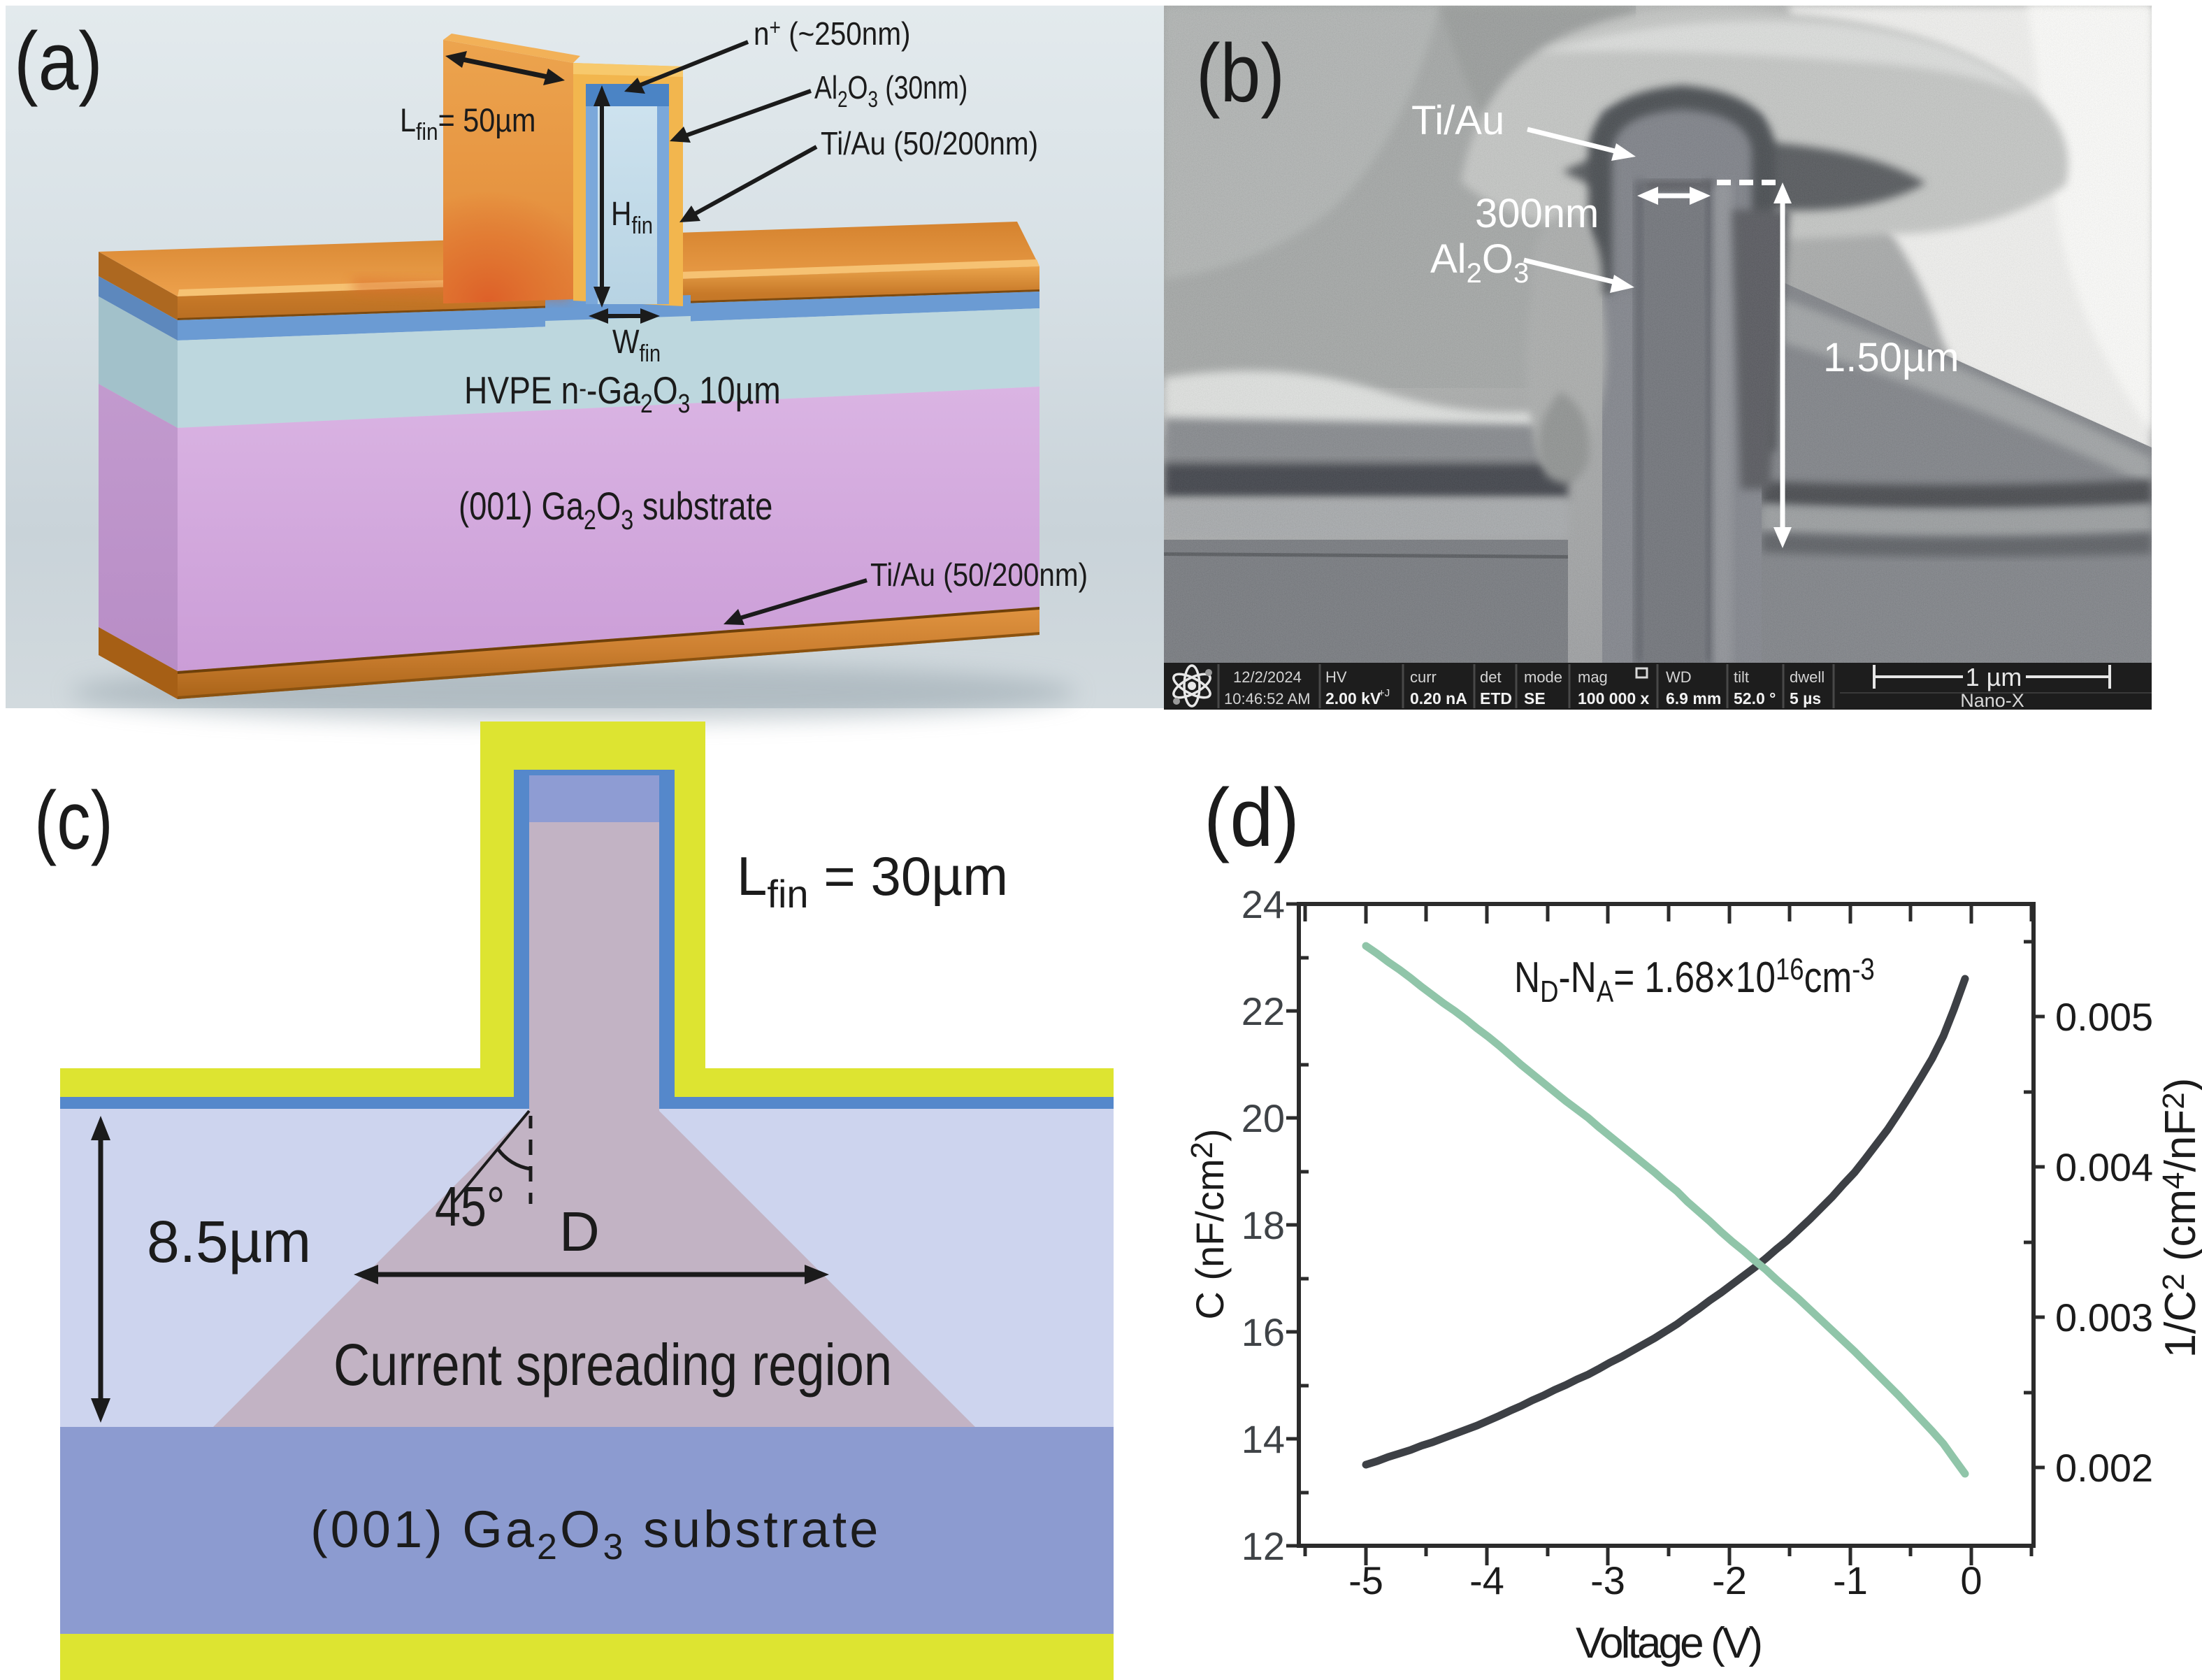 This screenshot has width=2202, height=1680. I want to click on svg-text: 0.003, so click(2104, 1318).